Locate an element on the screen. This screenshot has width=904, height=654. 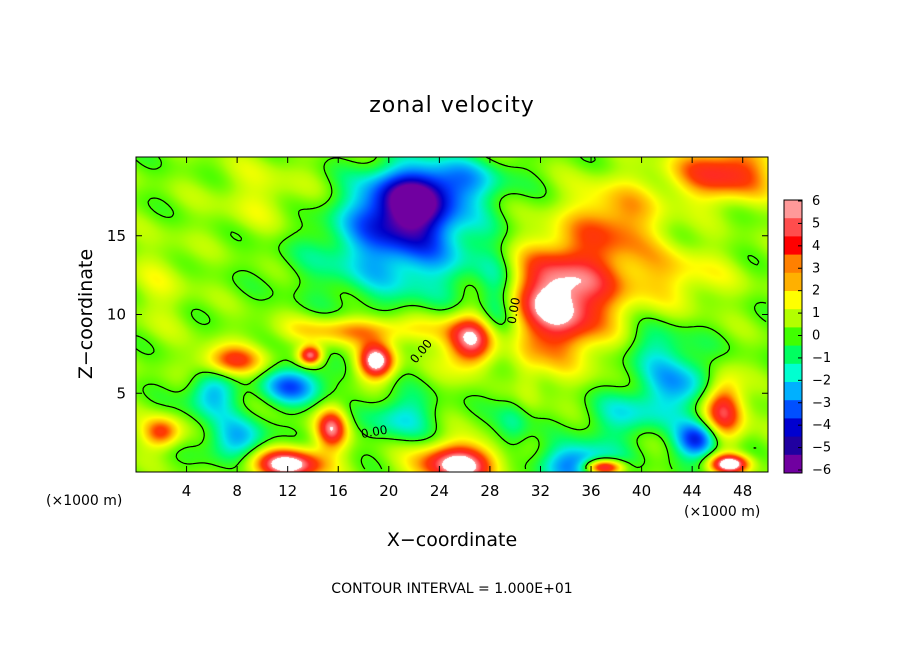
contour-interval-note: CONTOUR INTERVAL = 1.000E+01 is located at coordinates (451, 589).